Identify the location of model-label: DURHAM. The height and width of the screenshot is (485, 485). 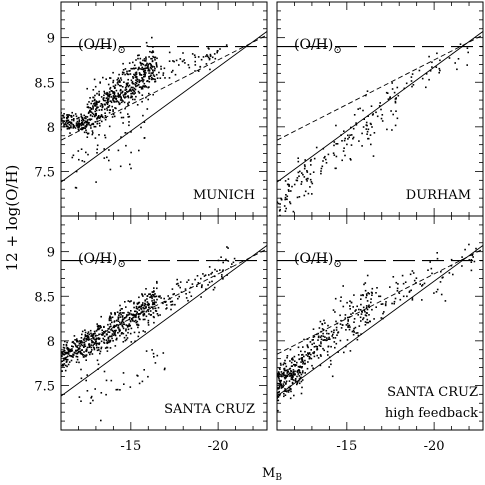
(438, 195).